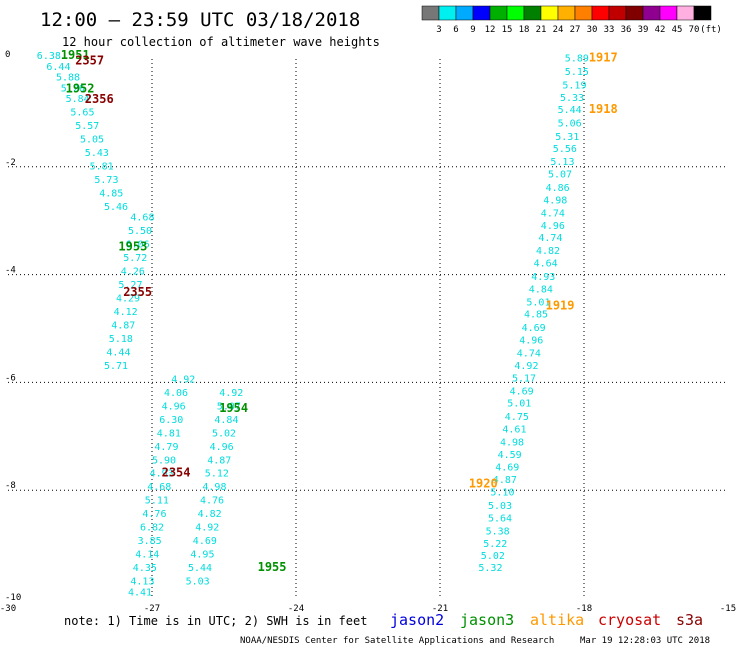 This screenshot has width=740, height=650. What do you see at coordinates (97, 153) in the screenshot?
I see `swh-value-label: 5.43` at bounding box center [97, 153].